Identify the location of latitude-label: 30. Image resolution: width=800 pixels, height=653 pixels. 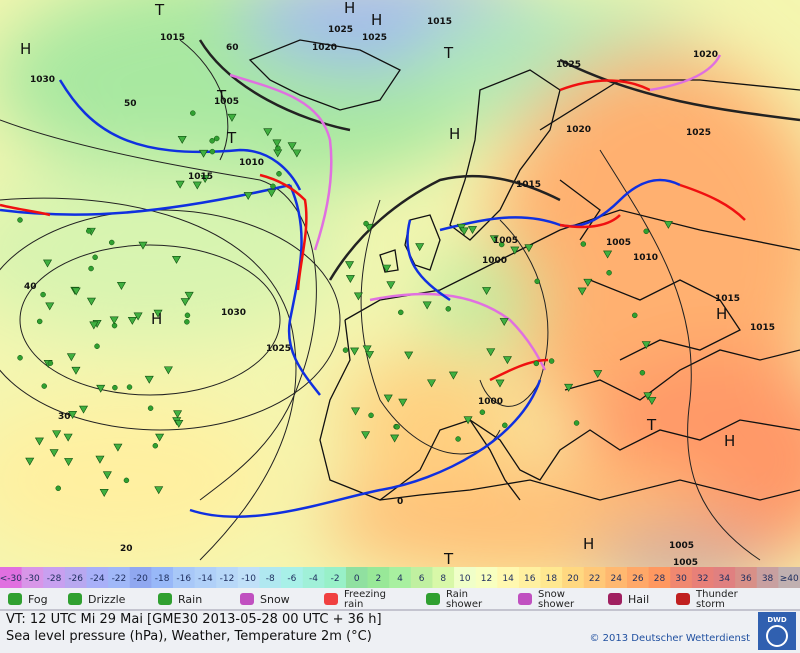
(64, 417).